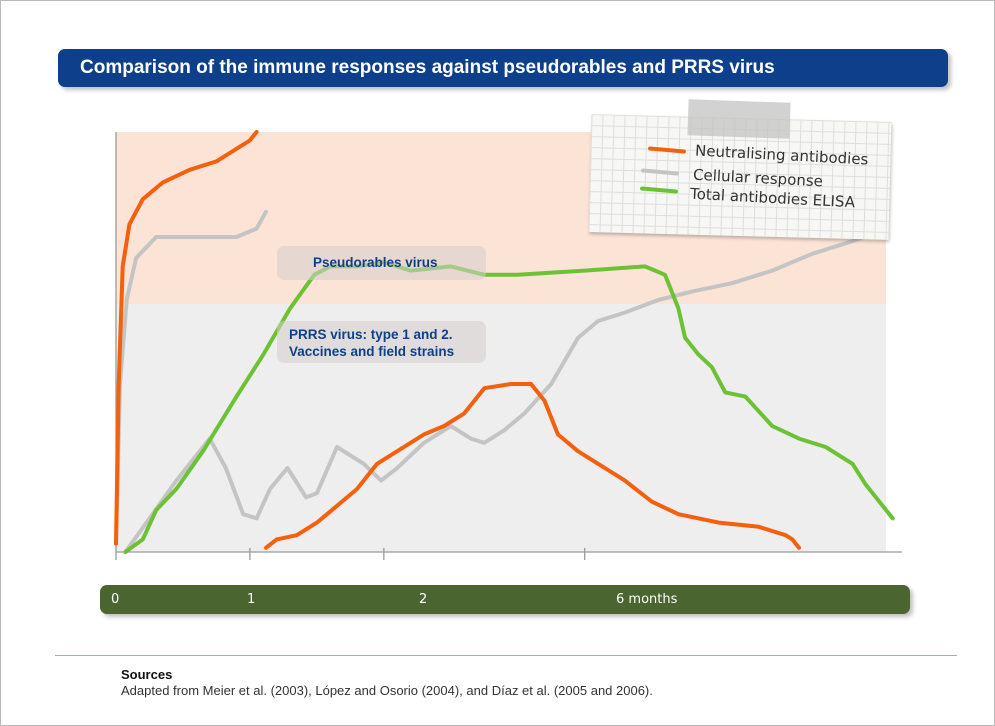 The image size is (995, 726). Describe the element at coordinates (532, 466) in the screenshot. I see `series-line-prrs-neutralising-antibodies` at that location.